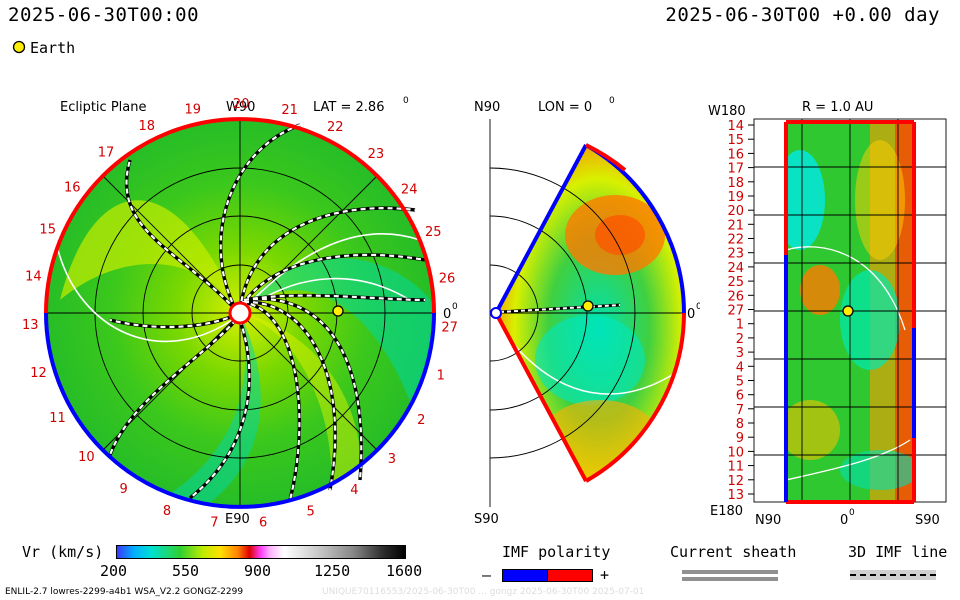 The image size is (960, 600). What do you see at coordinates (63, 552) in the screenshot?
I see `colorbar-label: Vr (km/s)` at bounding box center [63, 552].